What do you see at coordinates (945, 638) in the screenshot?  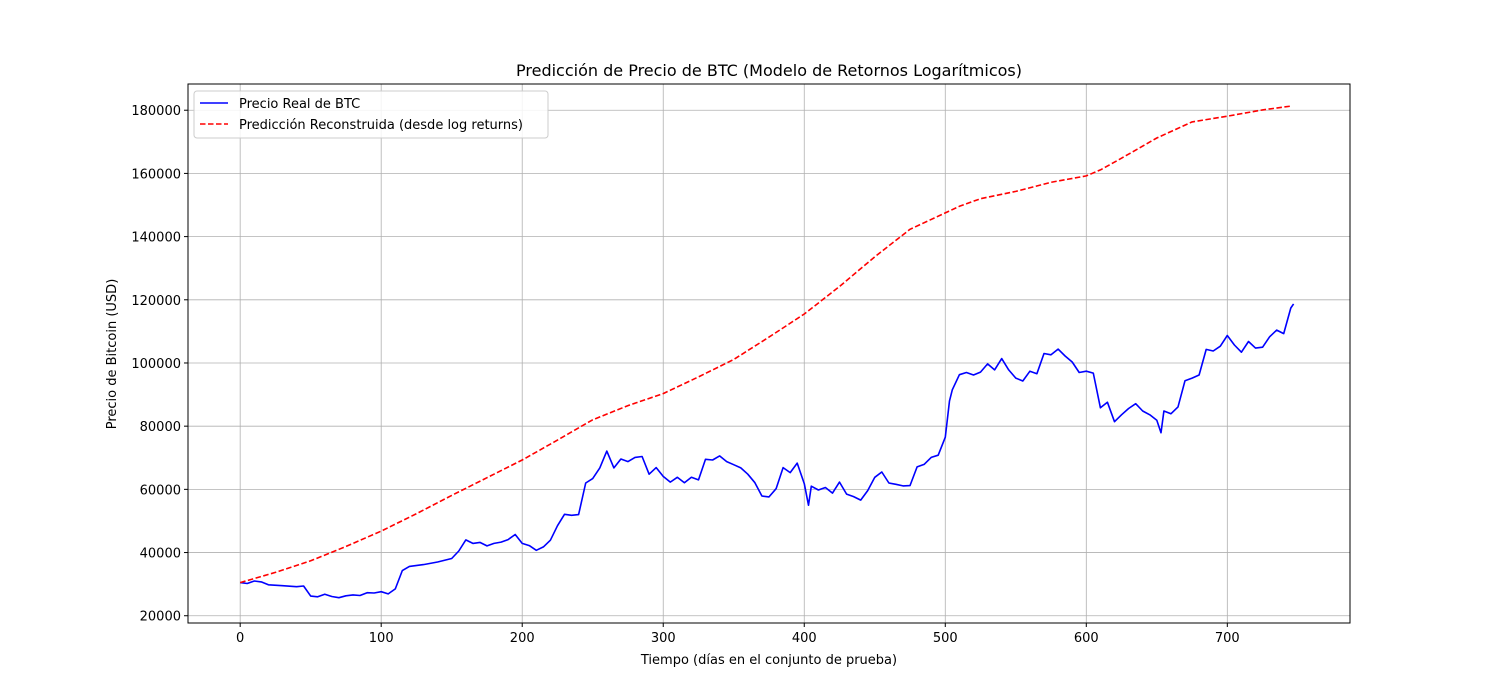 I see `x-tick-label: 500` at bounding box center [945, 638].